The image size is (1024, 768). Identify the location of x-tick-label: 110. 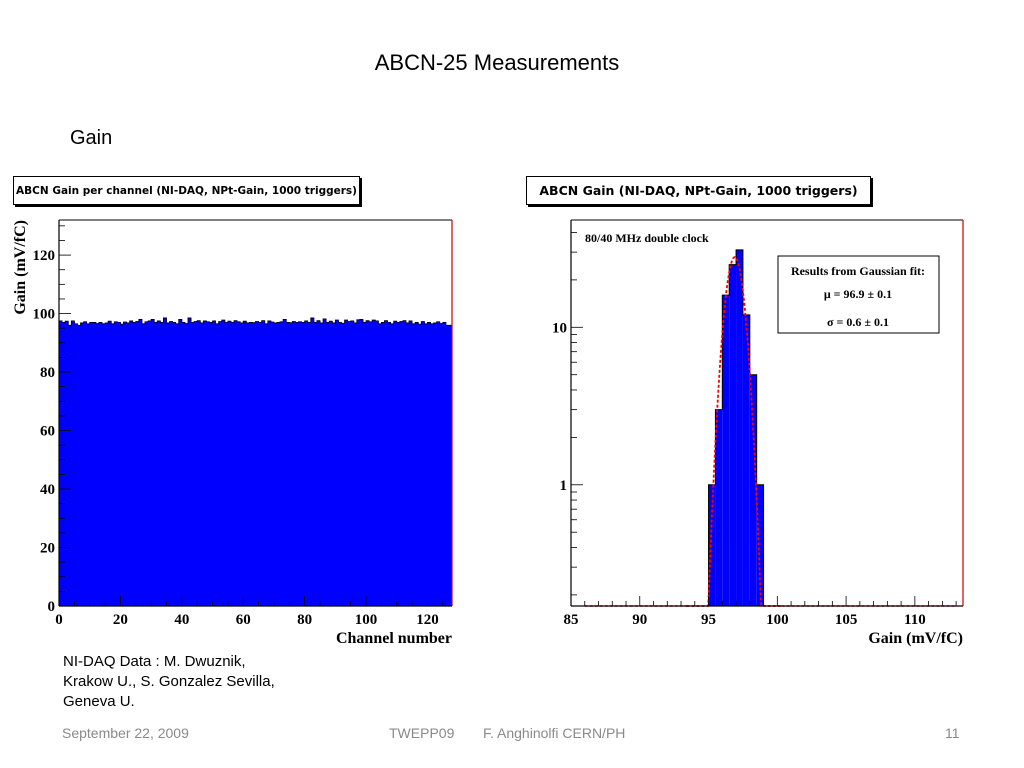
(915, 620).